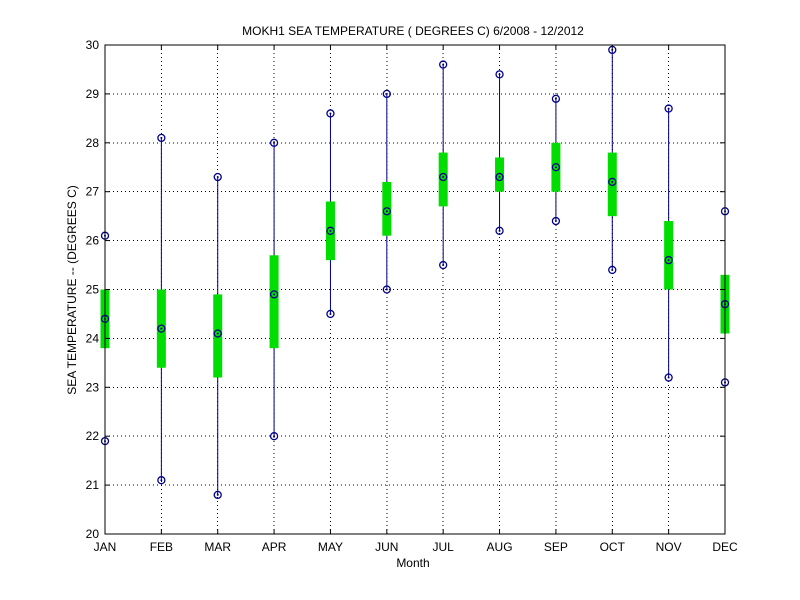 The width and height of the screenshot is (800, 600). Describe the element at coordinates (412, 563) in the screenshot. I see `x-axis-label: Month` at that location.